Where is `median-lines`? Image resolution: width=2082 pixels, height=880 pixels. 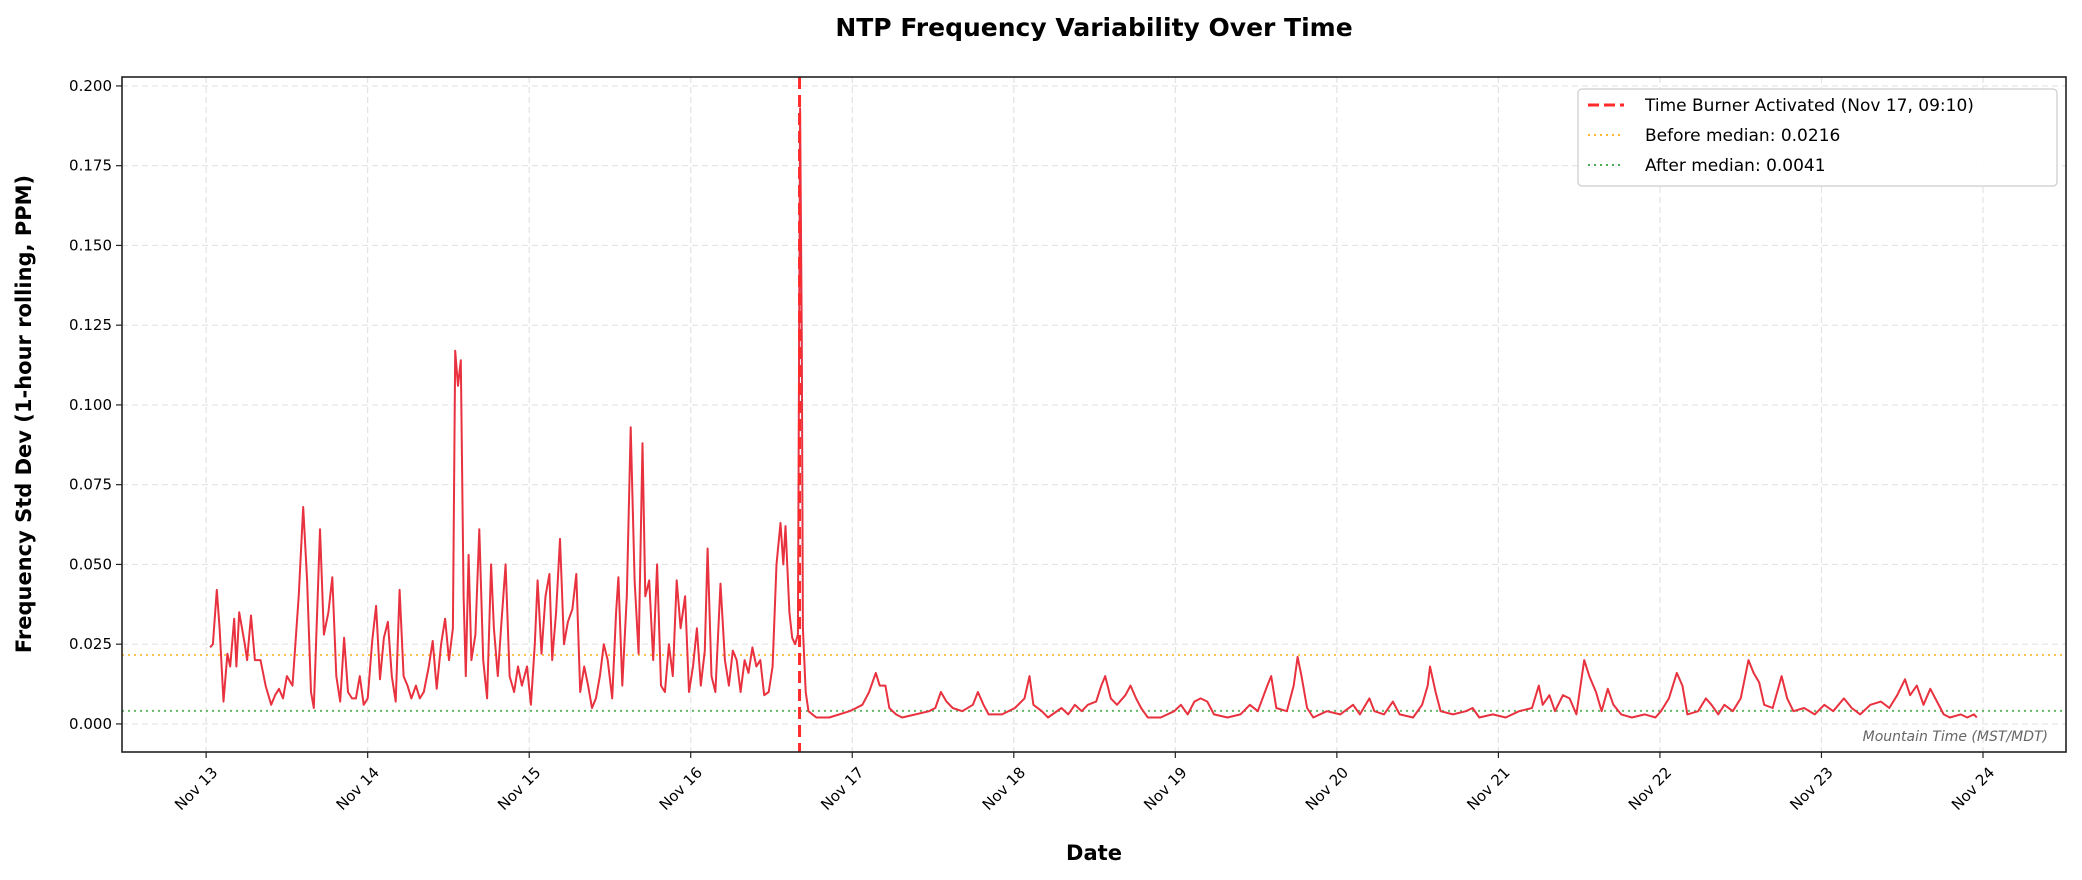 median-lines is located at coordinates (1094, 683).